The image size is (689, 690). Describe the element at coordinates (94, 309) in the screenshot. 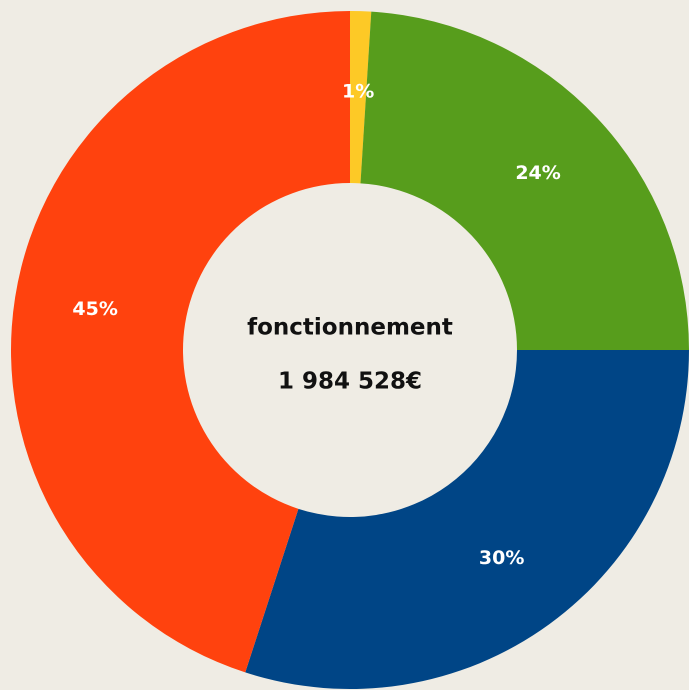

I see `segment-label: 45%` at that location.